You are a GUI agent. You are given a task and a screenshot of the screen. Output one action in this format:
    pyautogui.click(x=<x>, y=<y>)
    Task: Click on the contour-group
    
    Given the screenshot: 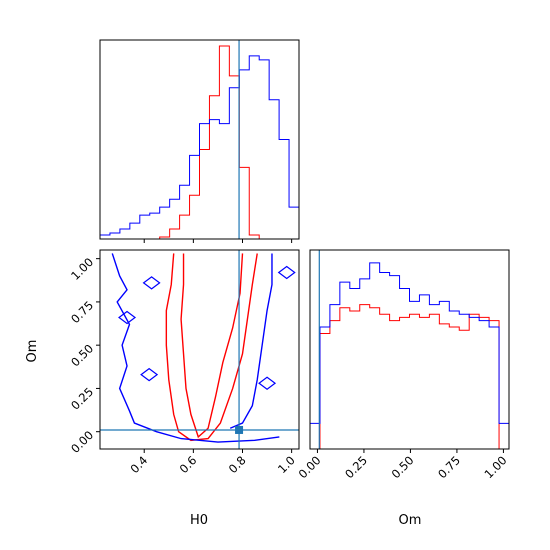 What is the action you would take?
    pyautogui.click(x=203, y=348)
    